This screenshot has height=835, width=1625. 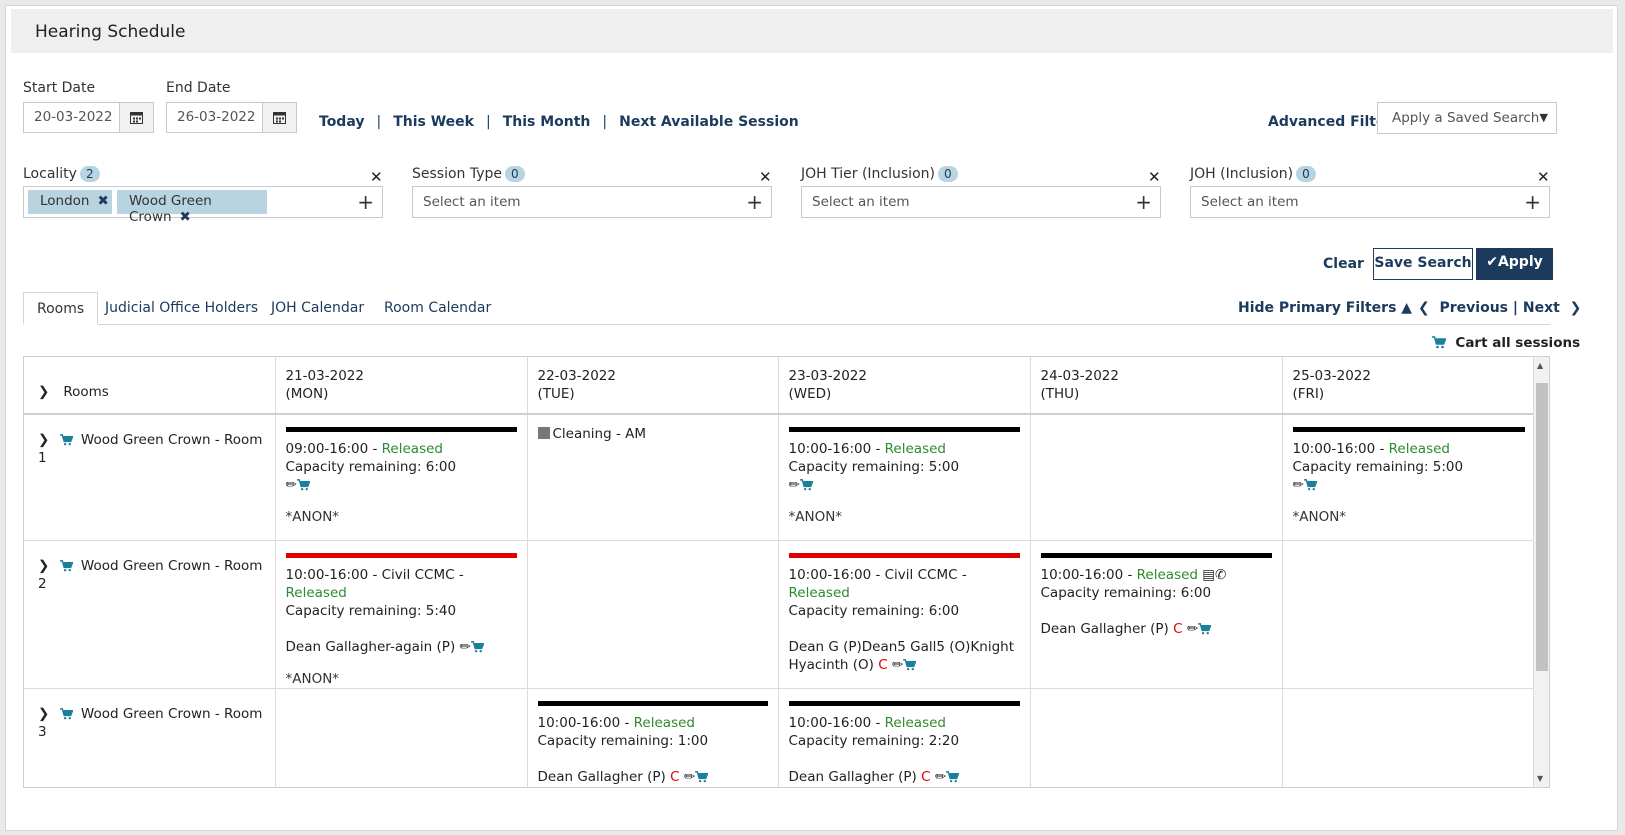 What do you see at coordinates (198, 88) in the screenshot?
I see `end-date-label: End Date` at bounding box center [198, 88].